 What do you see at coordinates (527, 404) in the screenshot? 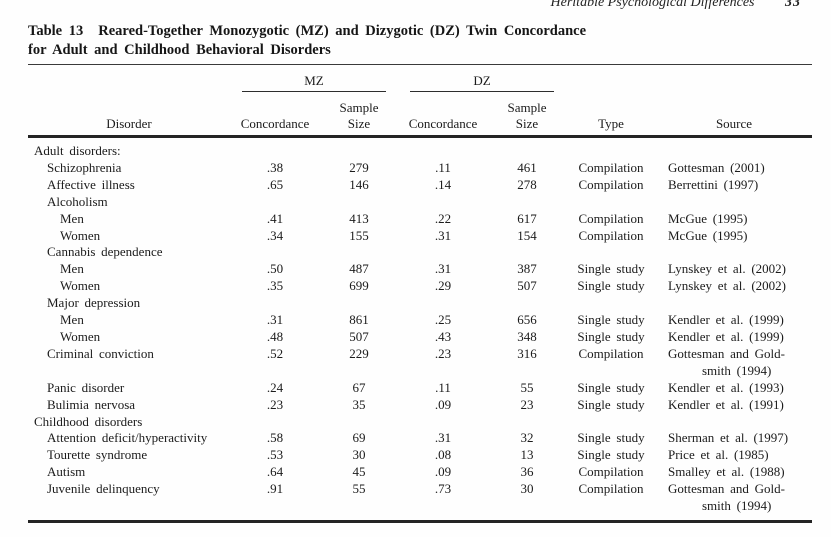
I see `cell-dz-sample-size: 23` at bounding box center [527, 404].